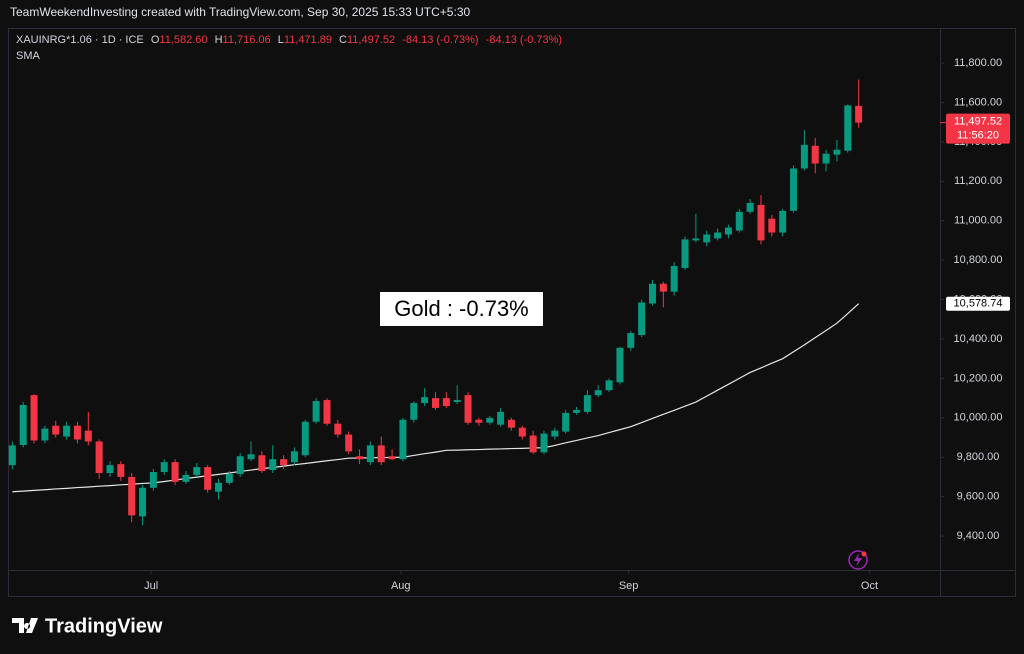 The width and height of the screenshot is (1024, 654). What do you see at coordinates (869, 586) in the screenshot?
I see `x-tick-label: Oct` at bounding box center [869, 586].